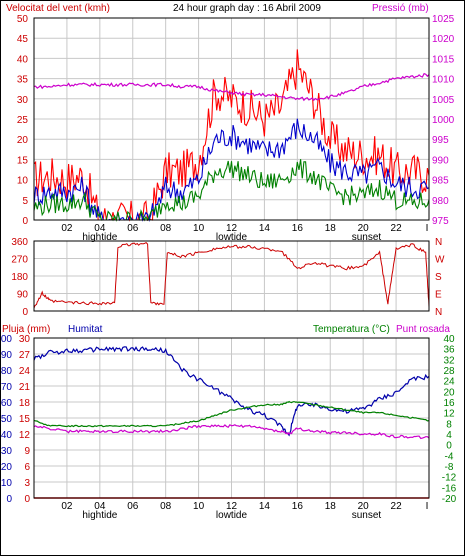 Image resolution: width=465 pixels, height=557 pixels. I want to click on direction-y-tick: 270, so click(19, 260).